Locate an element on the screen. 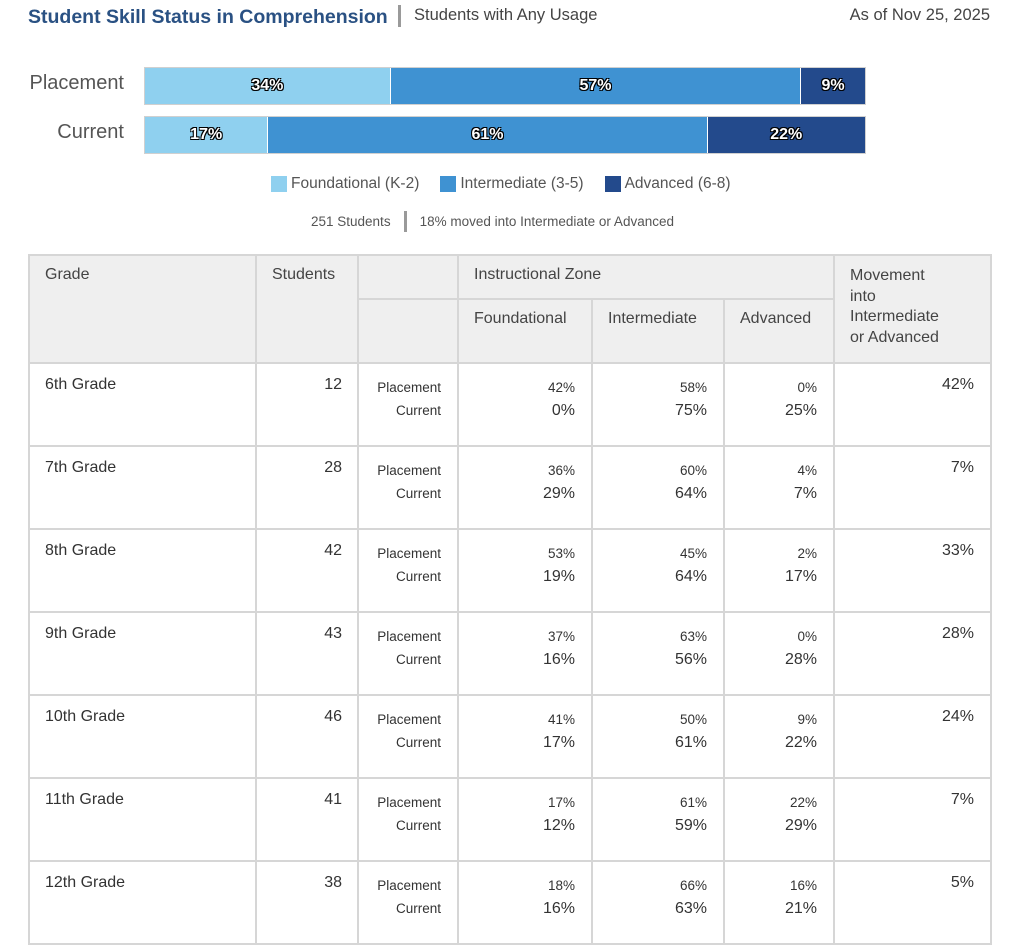 The image size is (1011, 945). legend-label-foundational: Foundational (K-2) is located at coordinates (355, 183).